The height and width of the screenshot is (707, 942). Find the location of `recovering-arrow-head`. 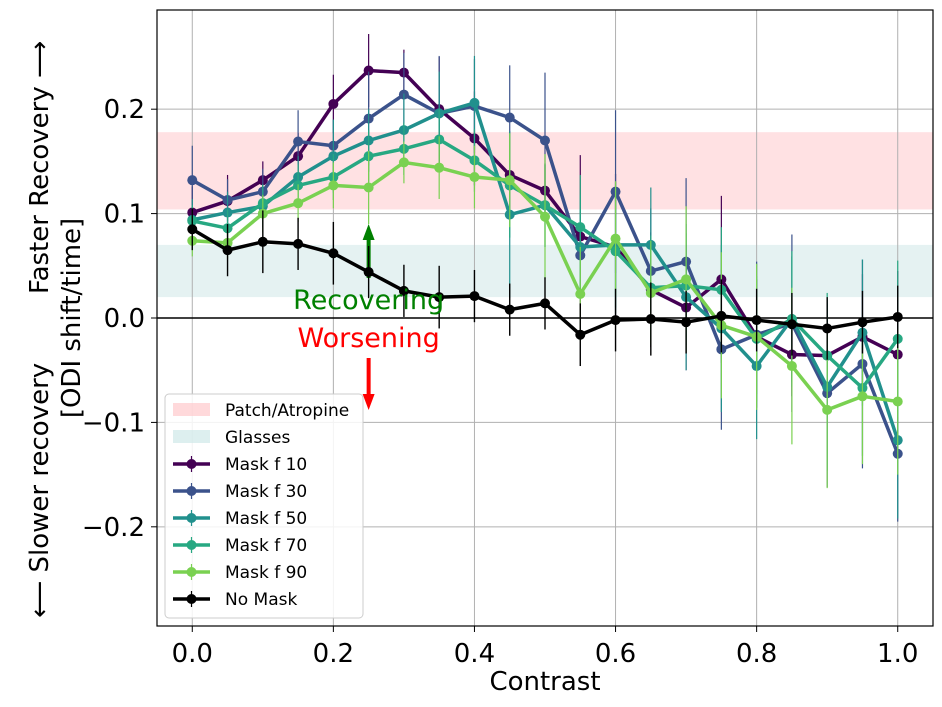

recovering-arrow-head is located at coordinates (368, 232).